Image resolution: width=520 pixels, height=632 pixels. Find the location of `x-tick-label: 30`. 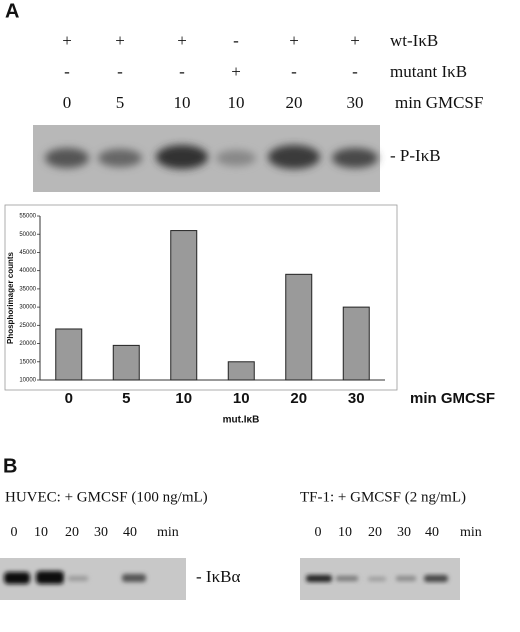

x-tick-label: 30 is located at coordinates (356, 398).